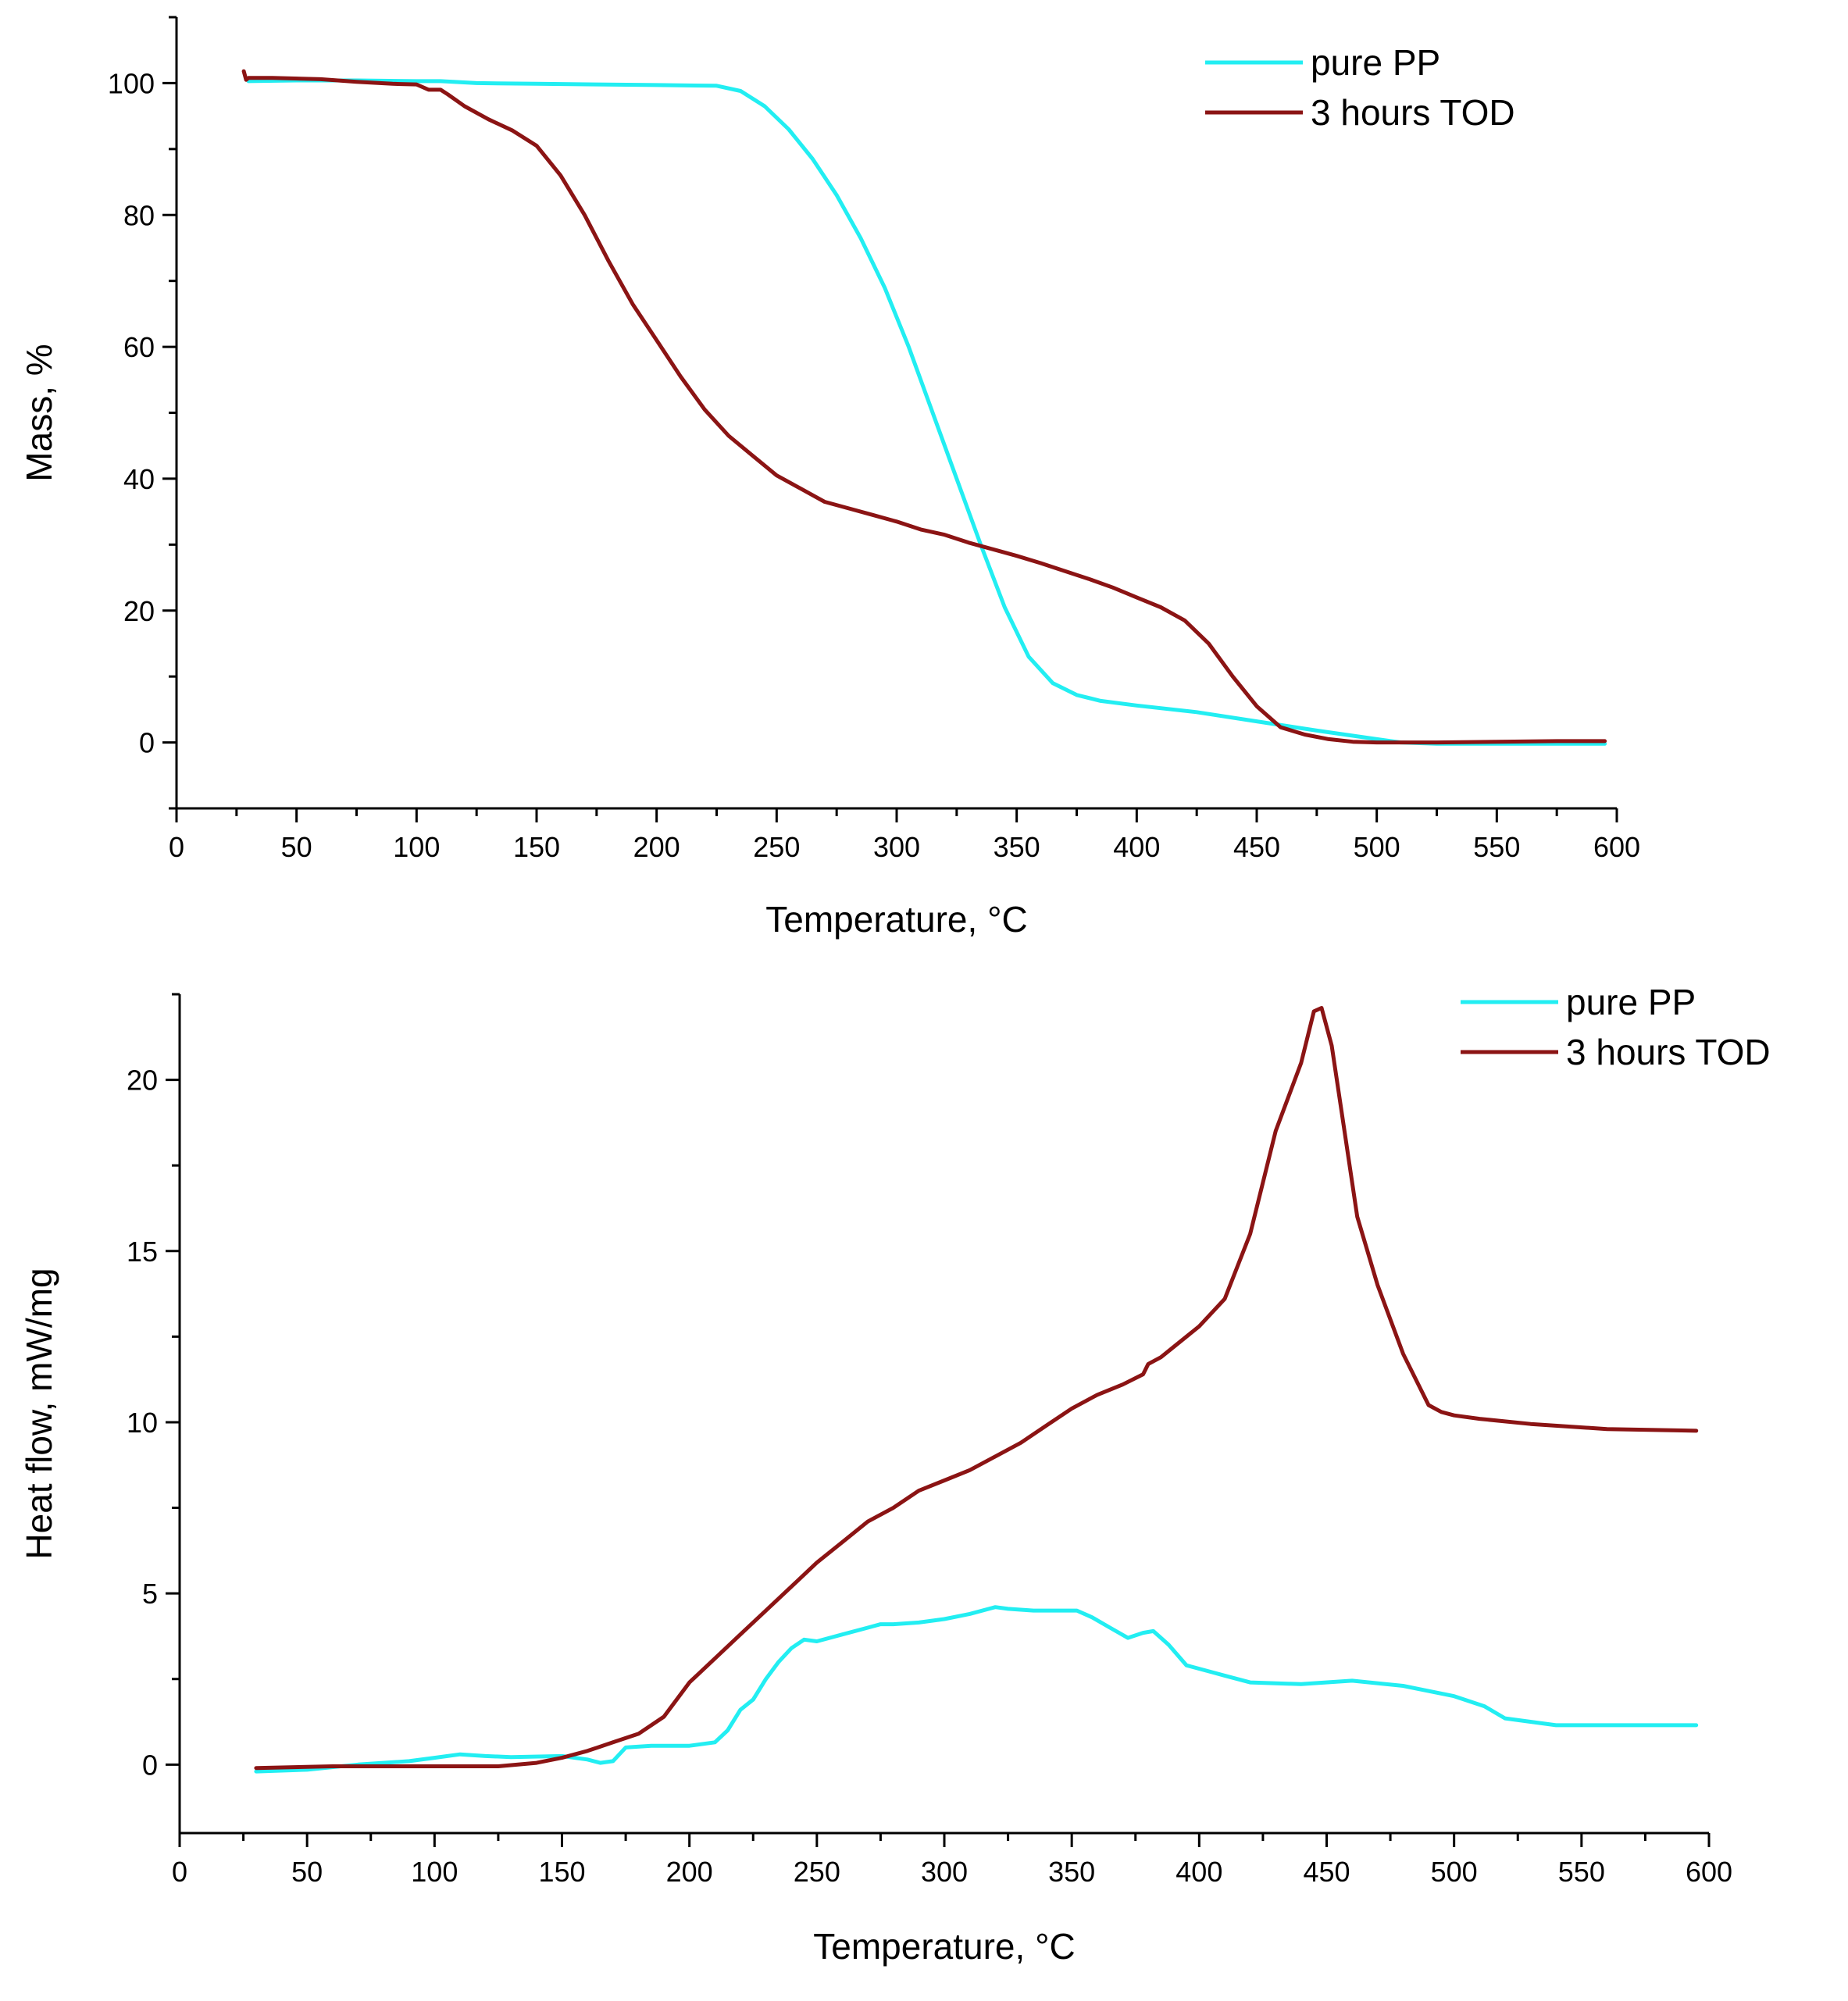 This screenshot has width=1848, height=2001. What do you see at coordinates (139, 479) in the screenshot?
I see `y-tick-label: 40` at bounding box center [139, 479].